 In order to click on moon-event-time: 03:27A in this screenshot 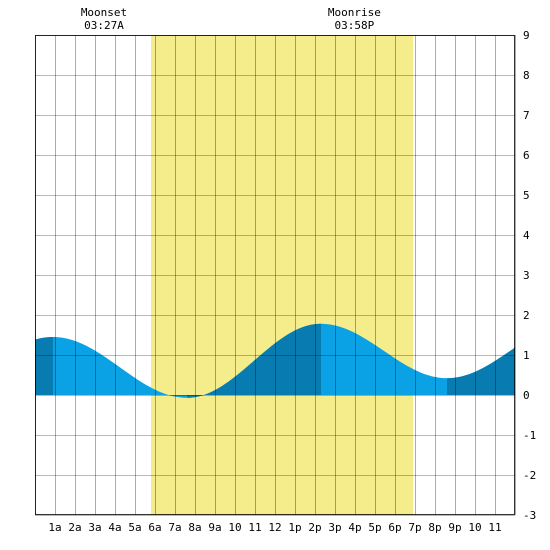, I will do `click(104, 25)`.